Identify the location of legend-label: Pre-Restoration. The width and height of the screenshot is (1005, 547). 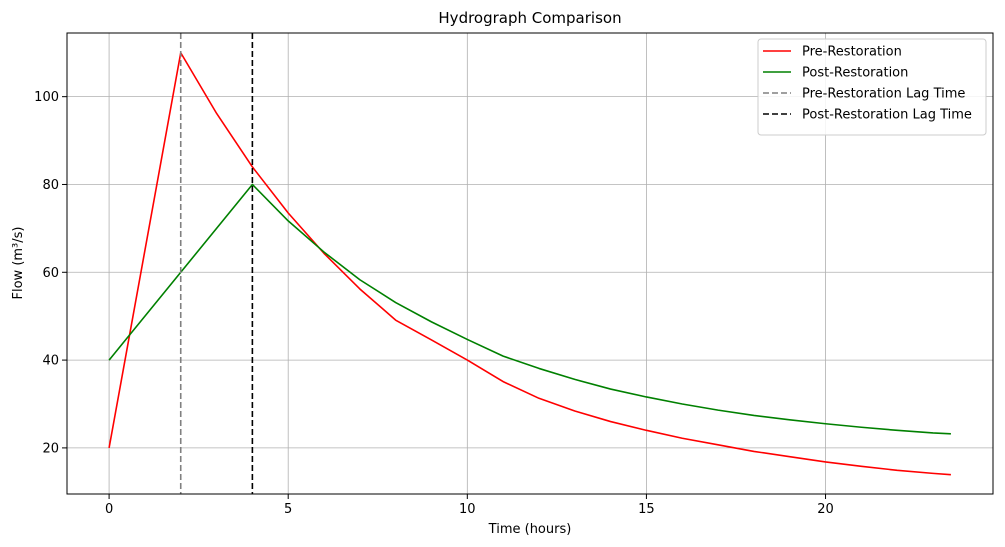
(852, 52).